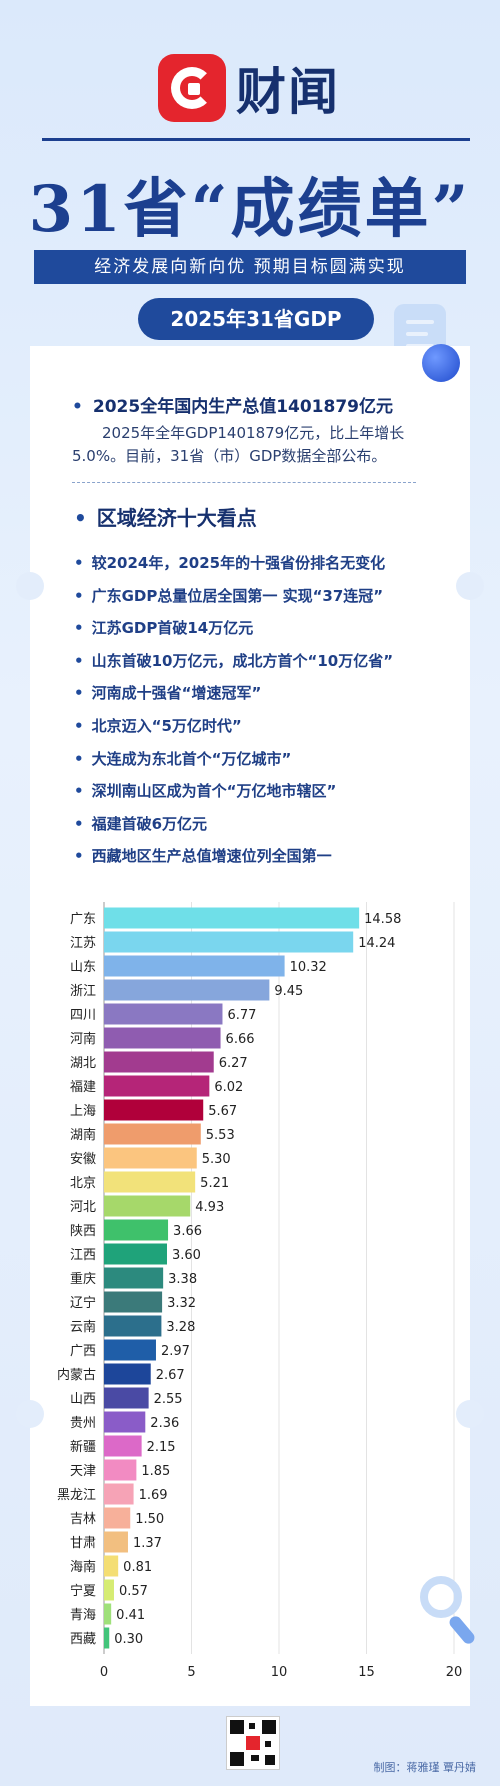 The image size is (500, 1786). I want to click on highlight-item: • 福建首破6万亿元, so click(141, 823).